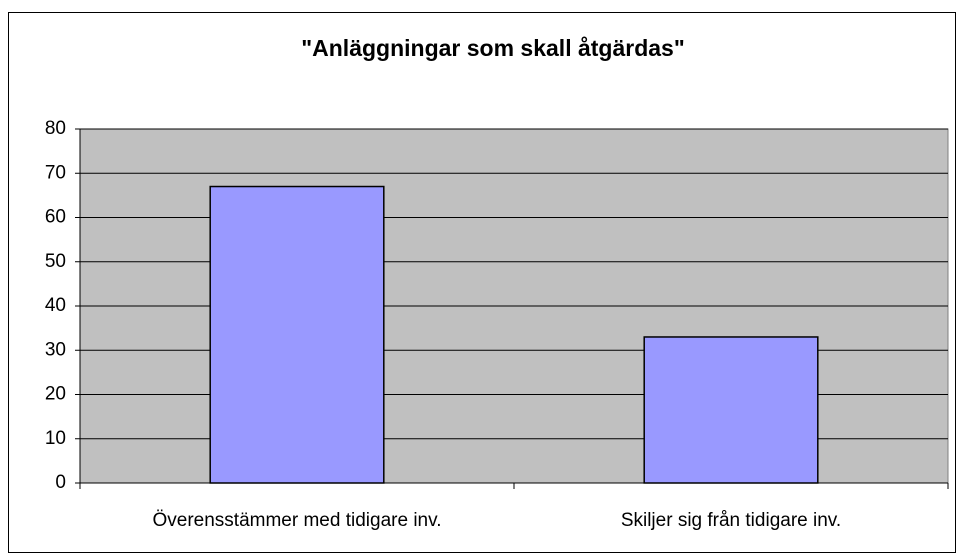 This screenshot has height=554, width=957. I want to click on y-tick-label: 30, so click(55, 349).